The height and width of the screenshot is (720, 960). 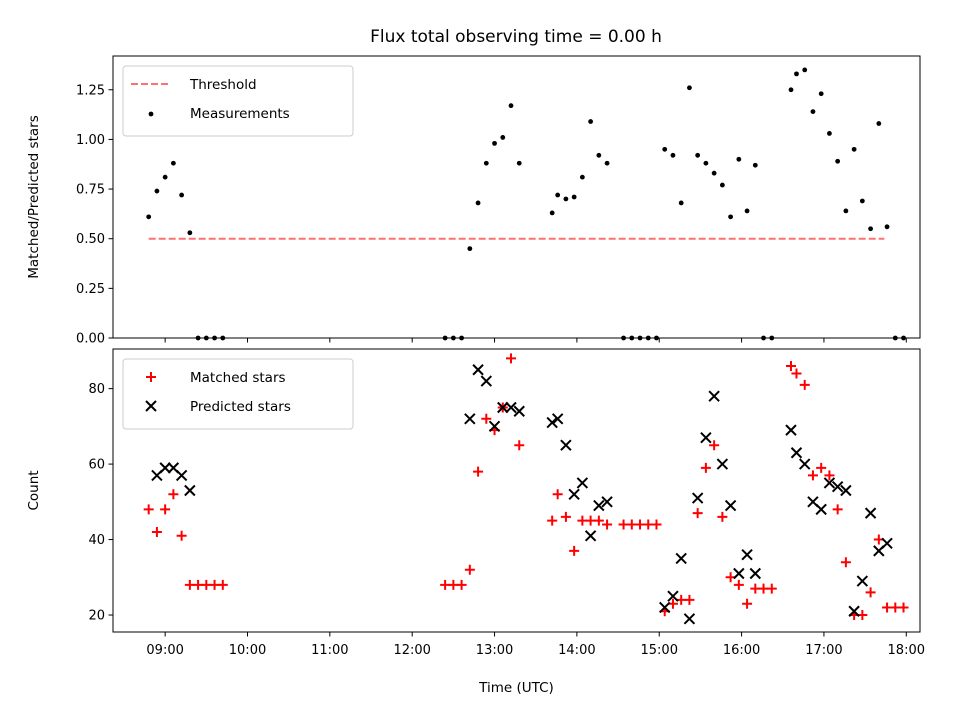 I want to click on y-tick-label: 60, so click(x=96, y=465).